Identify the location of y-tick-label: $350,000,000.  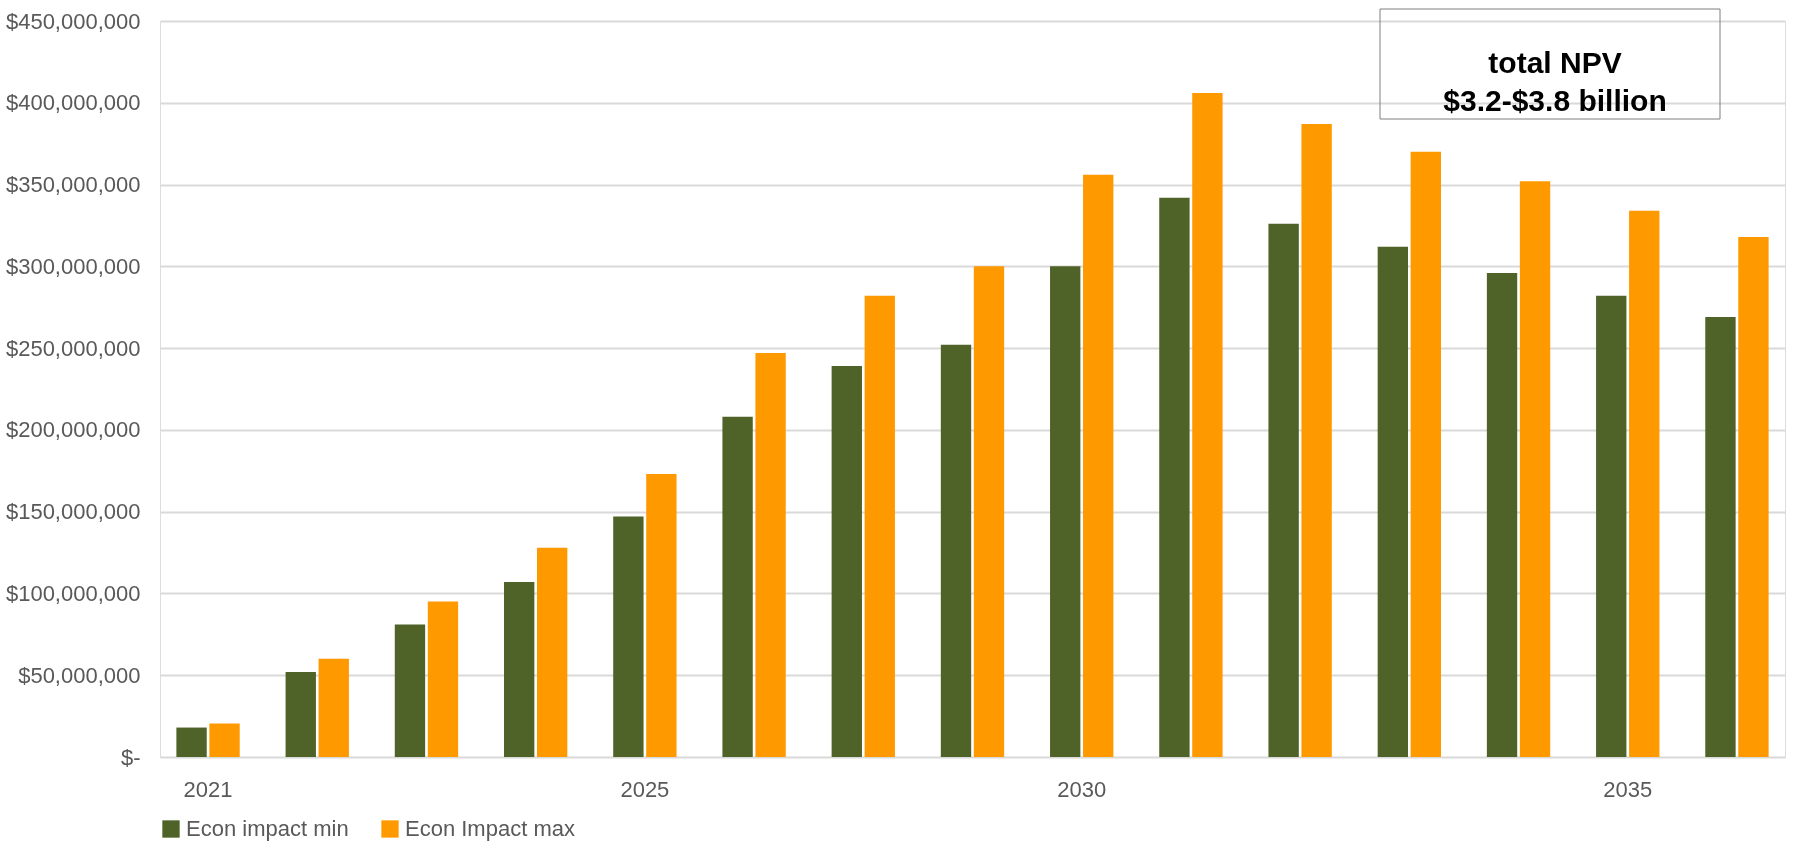
(73, 185).